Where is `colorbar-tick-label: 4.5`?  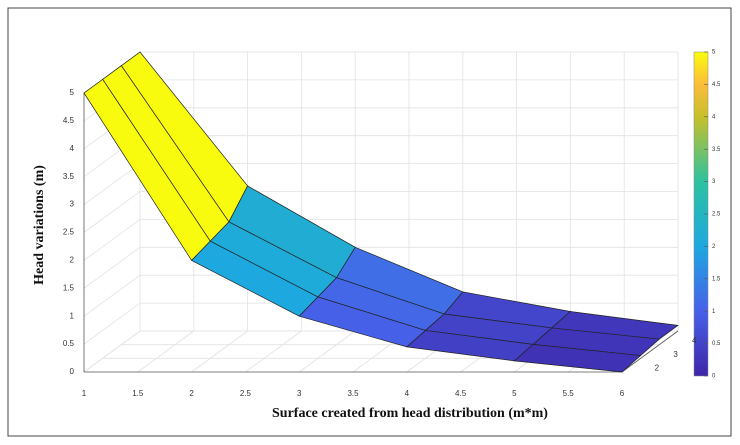
colorbar-tick-label: 4.5 is located at coordinates (716, 85).